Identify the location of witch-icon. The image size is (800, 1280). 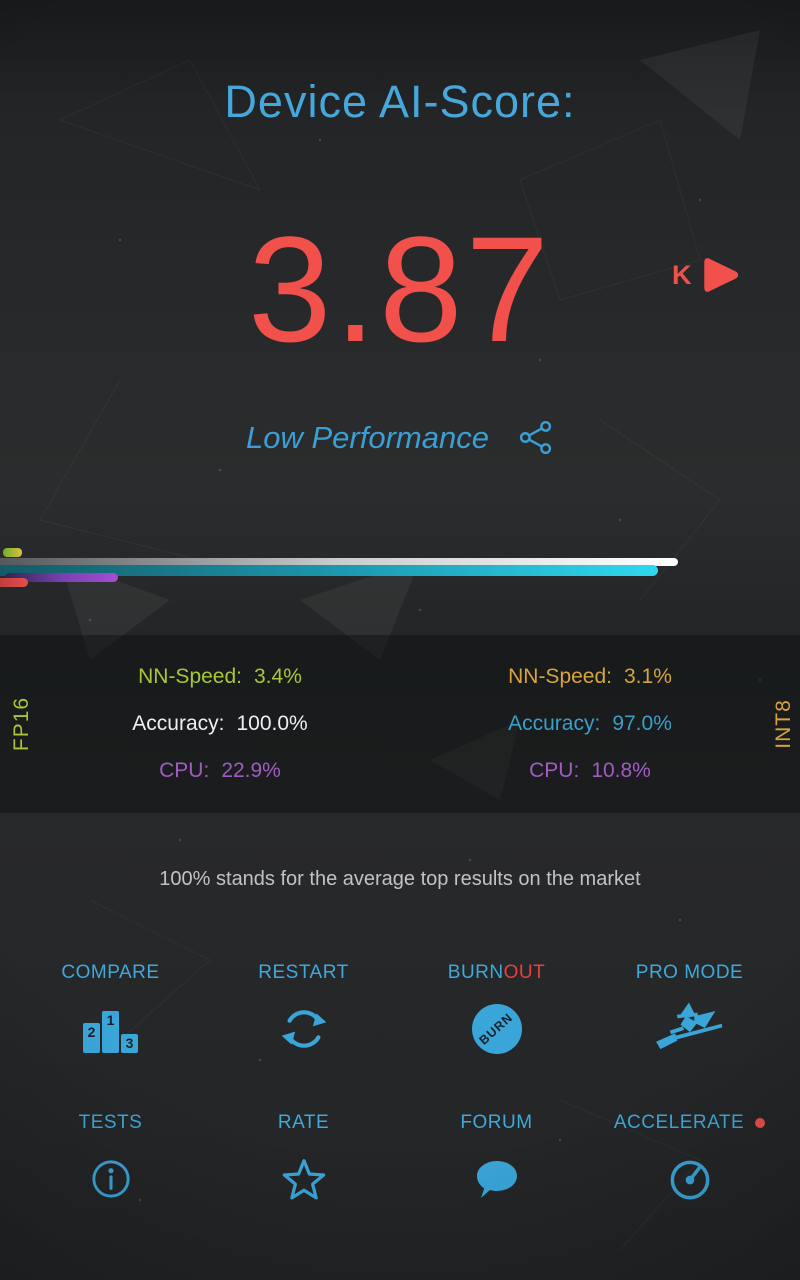
(690, 1029).